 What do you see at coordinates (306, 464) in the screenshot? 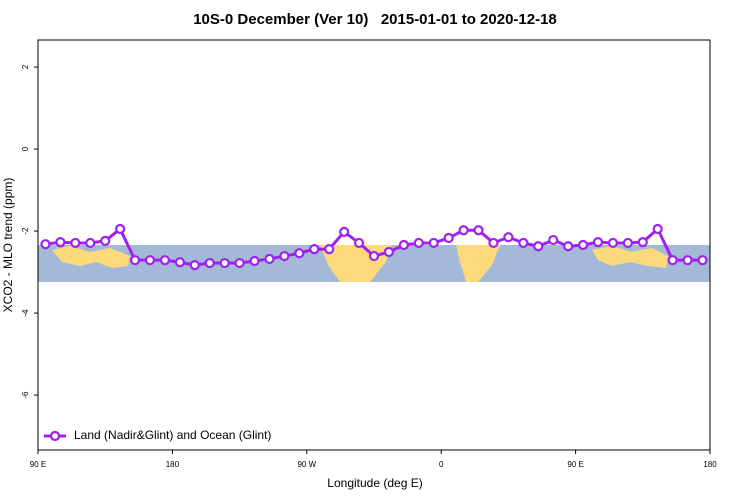
I see `x-tick-label: 90 W` at bounding box center [306, 464].